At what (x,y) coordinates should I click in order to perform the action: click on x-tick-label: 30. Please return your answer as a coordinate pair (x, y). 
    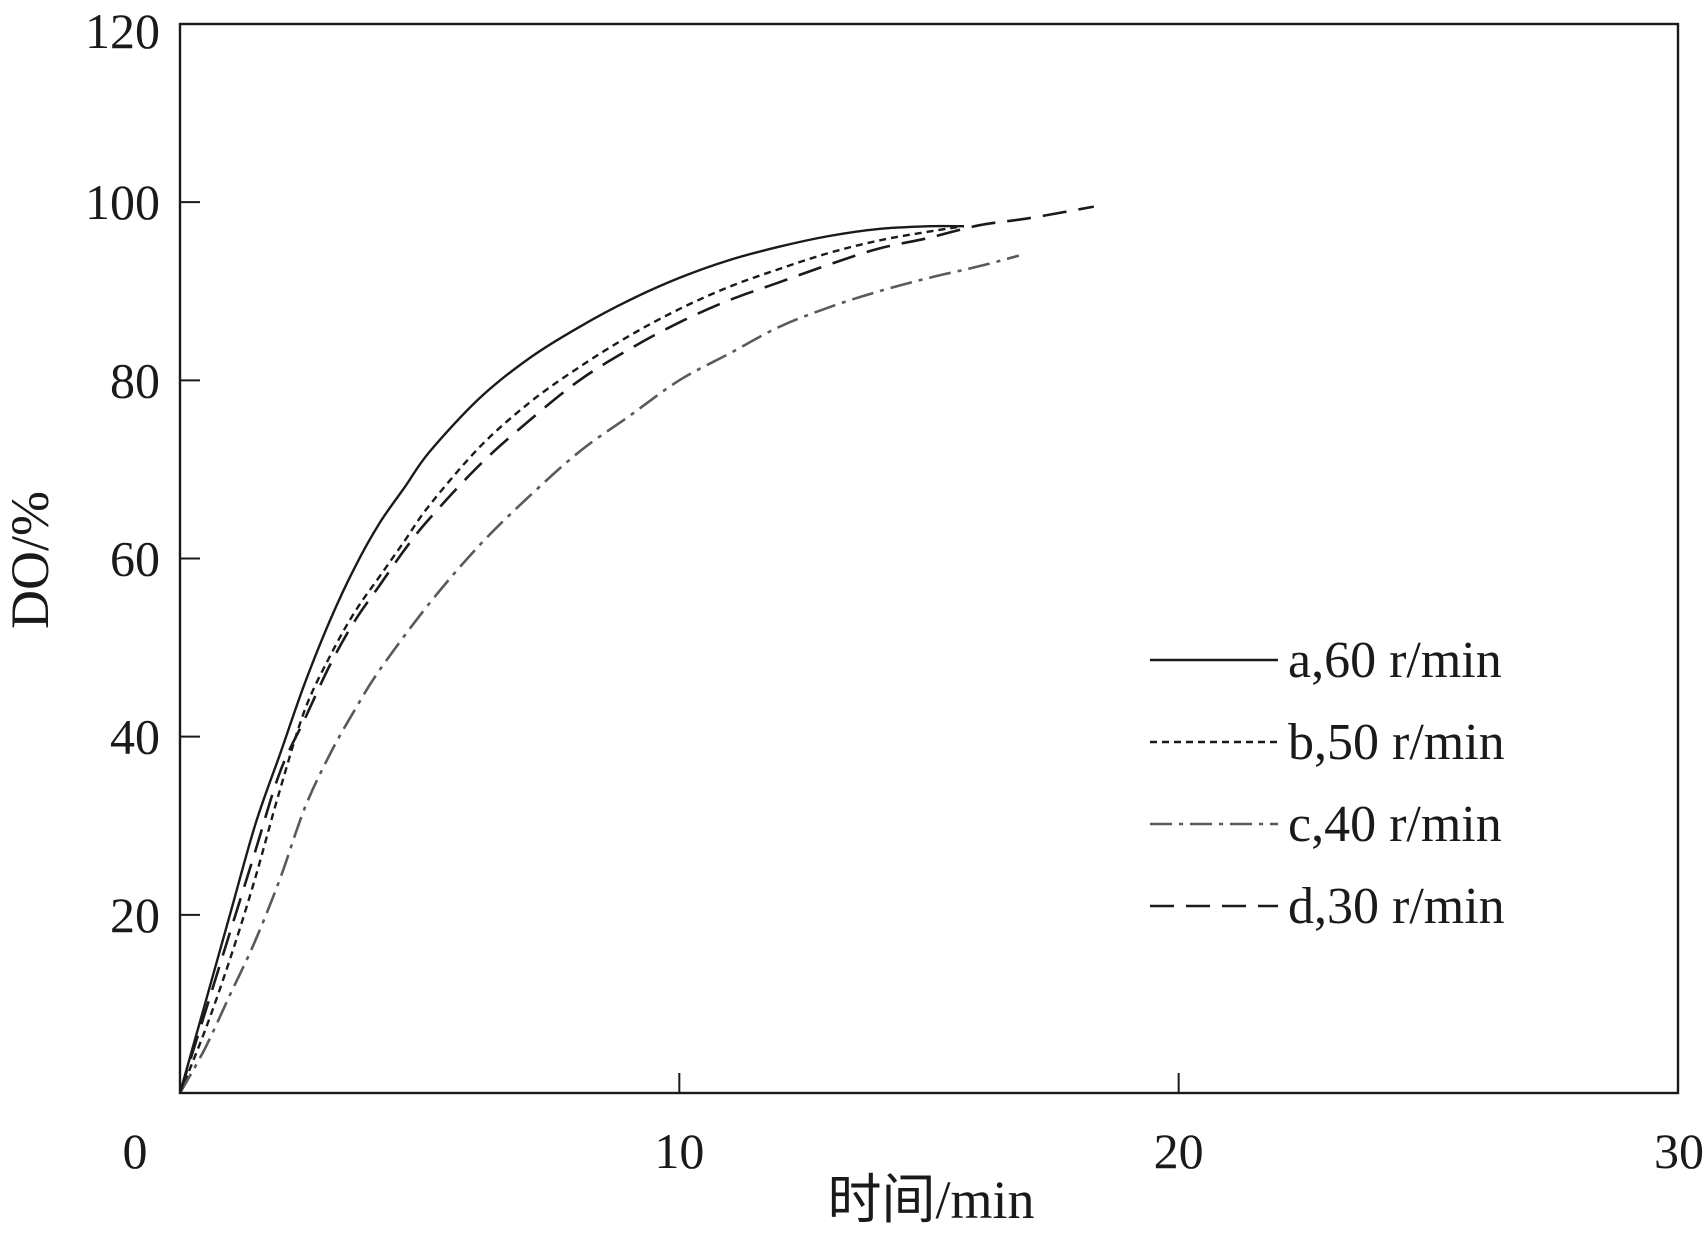
    Looking at the image, I should click on (1679, 1151).